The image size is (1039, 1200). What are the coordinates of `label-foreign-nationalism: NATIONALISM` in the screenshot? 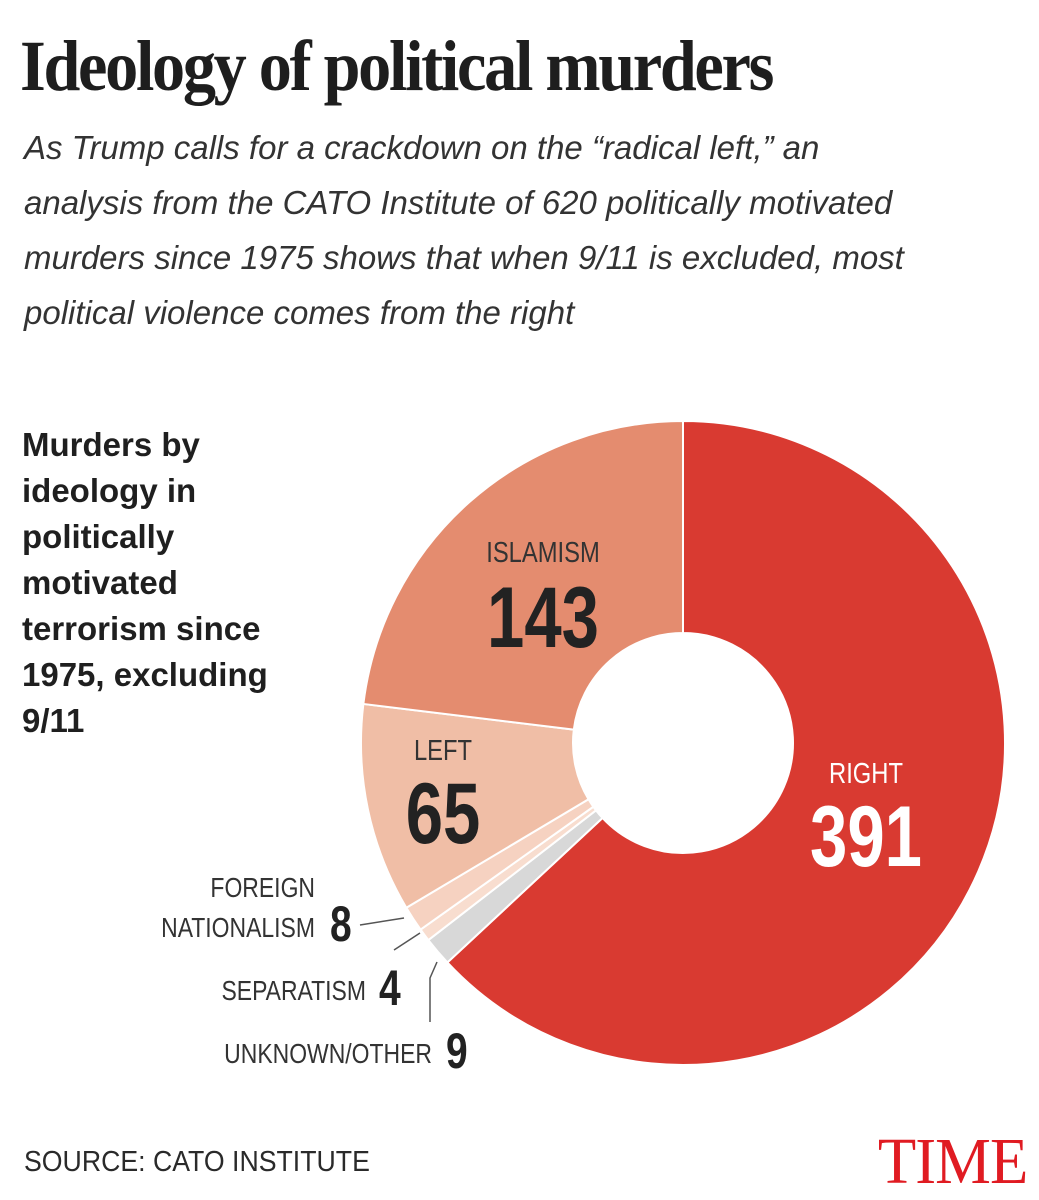 It's located at (238, 928).